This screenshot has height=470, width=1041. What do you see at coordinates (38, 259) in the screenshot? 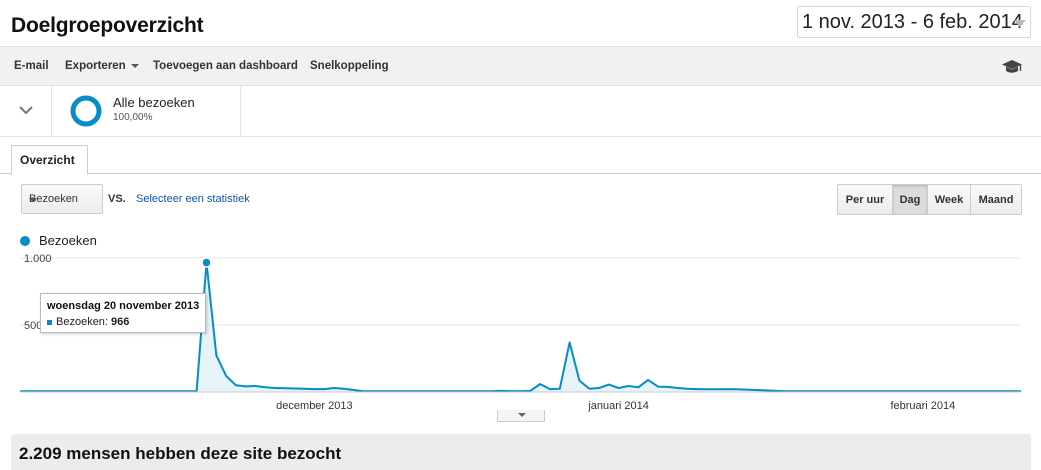
I see `y-tick-label: 1.000` at bounding box center [38, 259].